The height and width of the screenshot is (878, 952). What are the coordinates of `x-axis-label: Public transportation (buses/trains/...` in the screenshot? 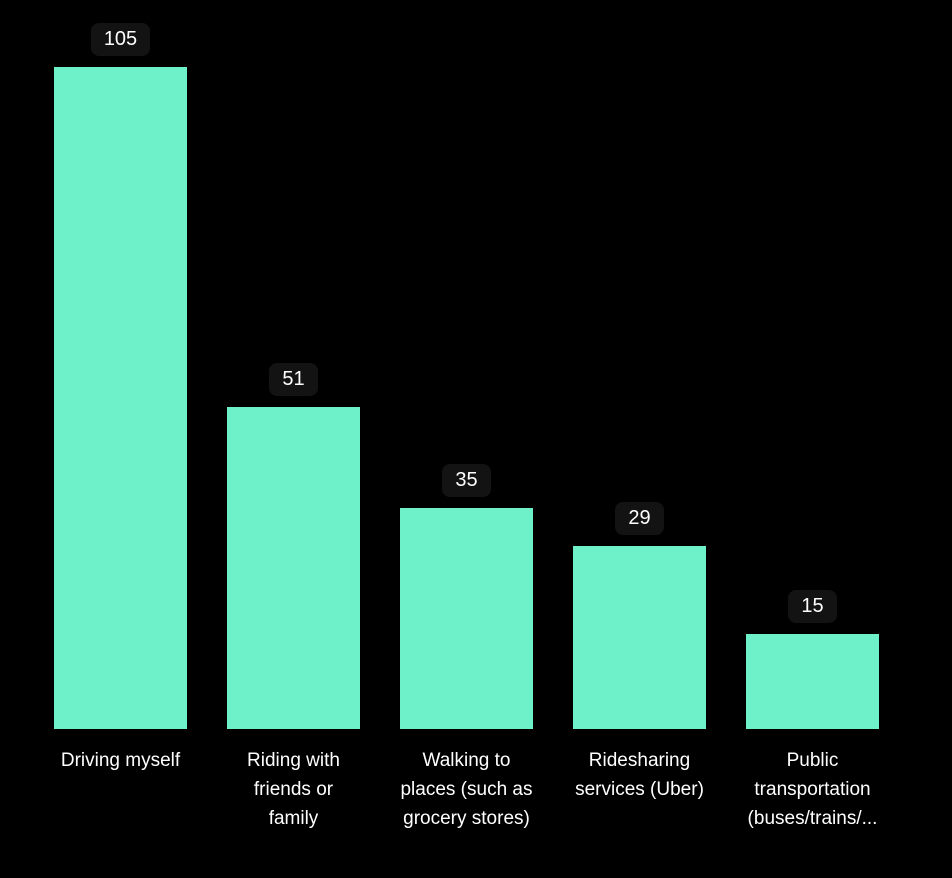 It's located at (812, 789).